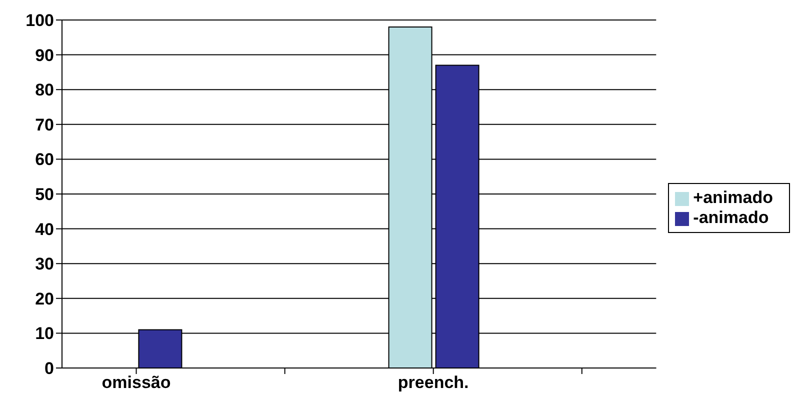 Image resolution: width=798 pixels, height=411 pixels. What do you see at coordinates (40, 20) in the screenshot?
I see `y-tick-label: 100` at bounding box center [40, 20].